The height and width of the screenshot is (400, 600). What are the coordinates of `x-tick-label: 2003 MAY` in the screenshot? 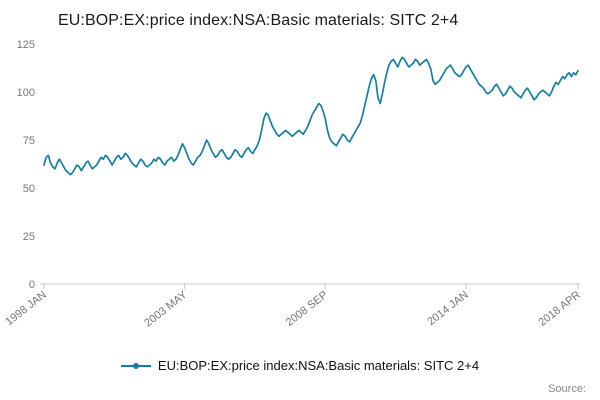 It's located at (166, 309).